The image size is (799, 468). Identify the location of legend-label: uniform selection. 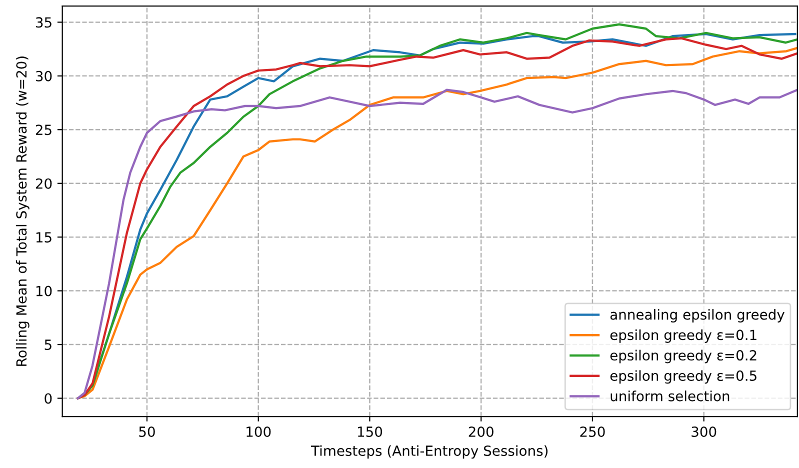
(670, 396).